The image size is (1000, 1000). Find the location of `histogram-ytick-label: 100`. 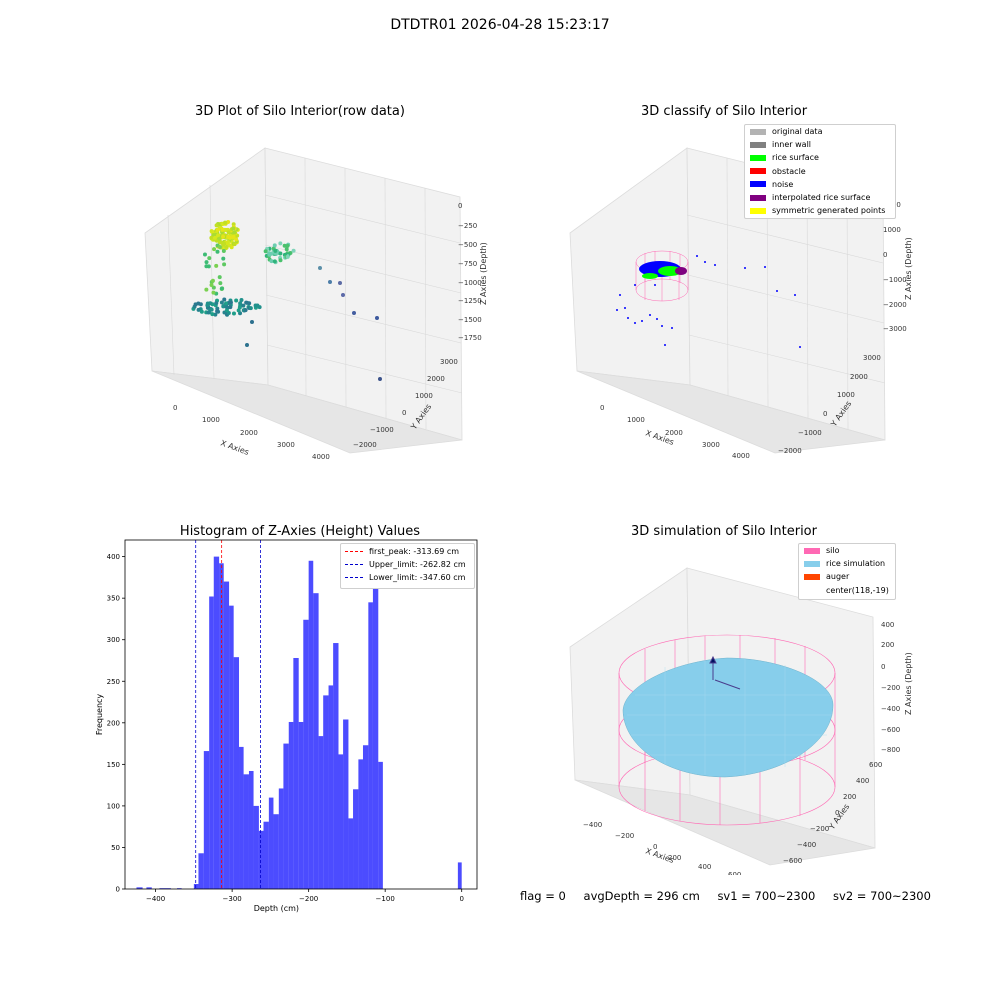

histogram-ytick-label: 100 is located at coordinates (113, 806).